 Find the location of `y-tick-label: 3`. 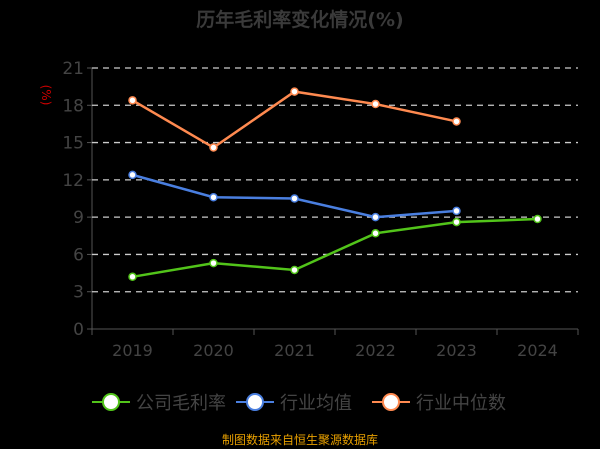

y-tick-label: 3 is located at coordinates (78, 293).